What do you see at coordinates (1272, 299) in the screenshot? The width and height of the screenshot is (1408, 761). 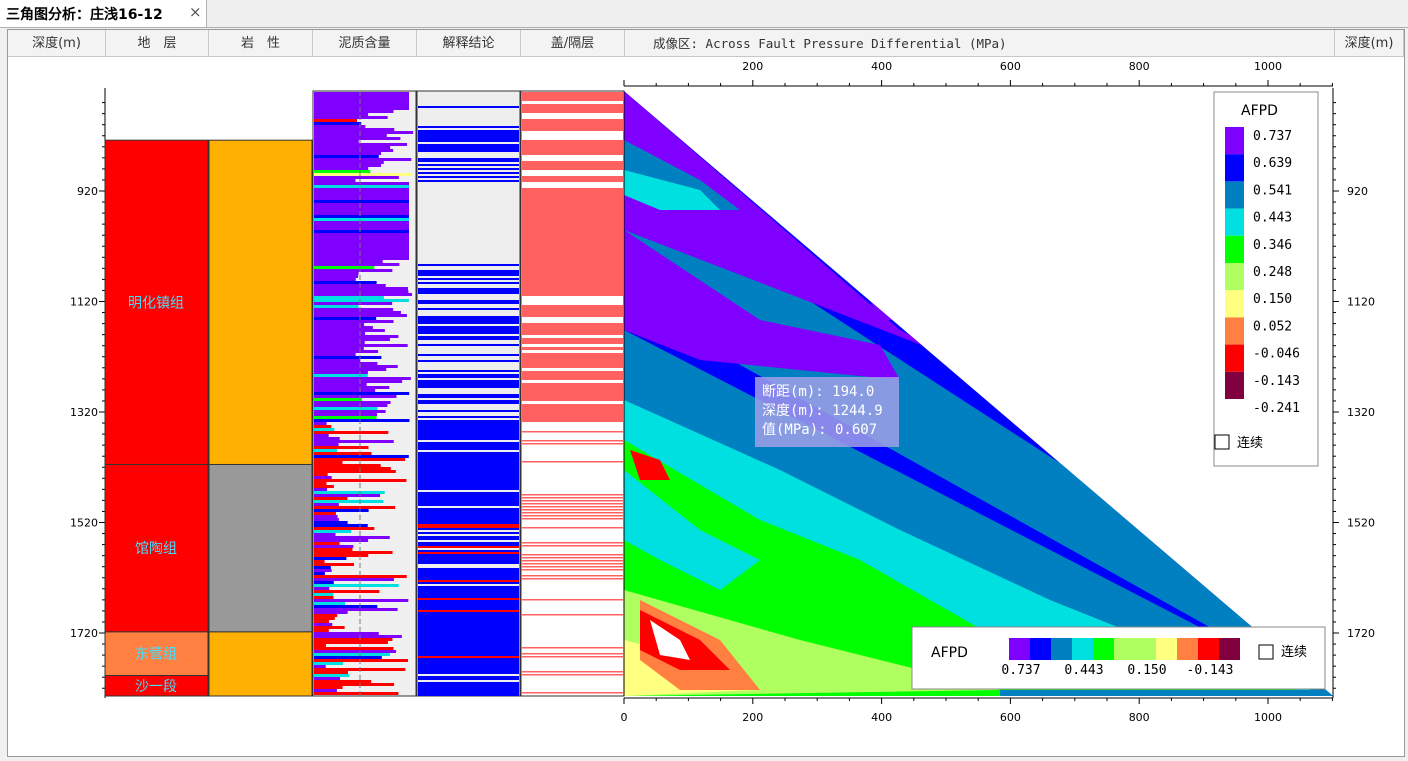 I see `legend-value: 0.150` at bounding box center [1272, 299].